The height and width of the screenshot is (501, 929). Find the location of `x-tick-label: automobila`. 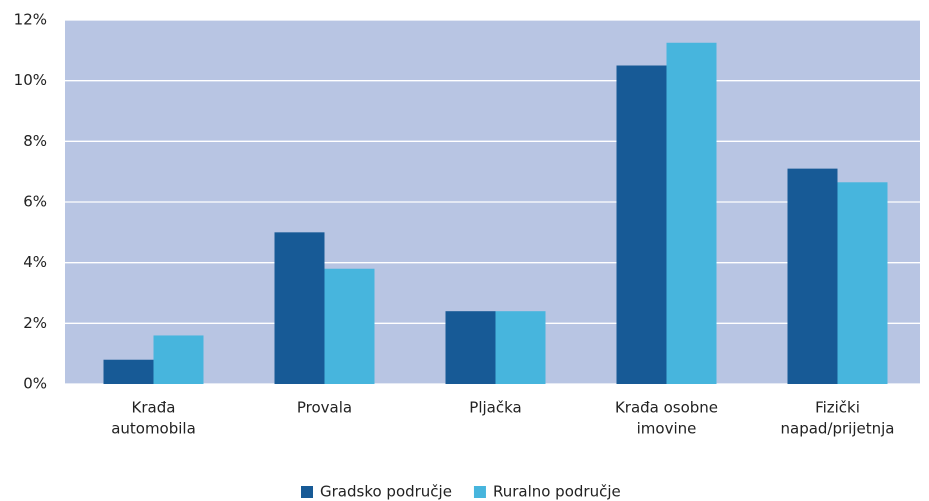

x-tick-label: automobila is located at coordinates (153, 429).